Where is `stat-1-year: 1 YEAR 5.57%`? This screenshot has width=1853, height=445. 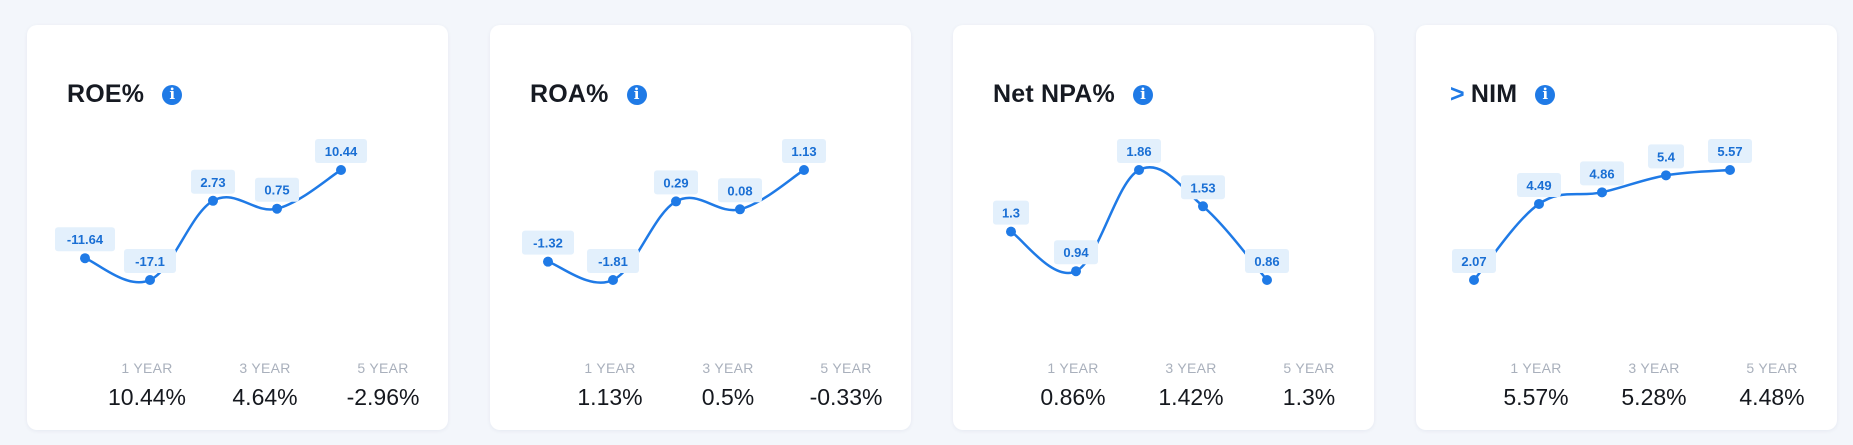
stat-1-year: 1 YEAR 5.57% is located at coordinates (1536, 385).